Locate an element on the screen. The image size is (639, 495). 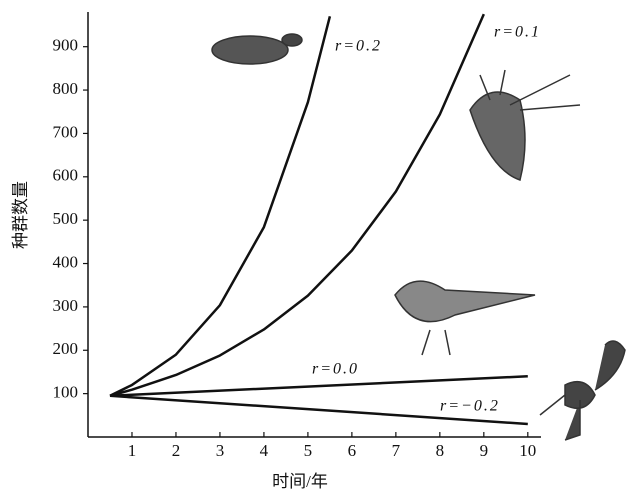
y-tick-label: 700 is located at coordinates (66, 131).